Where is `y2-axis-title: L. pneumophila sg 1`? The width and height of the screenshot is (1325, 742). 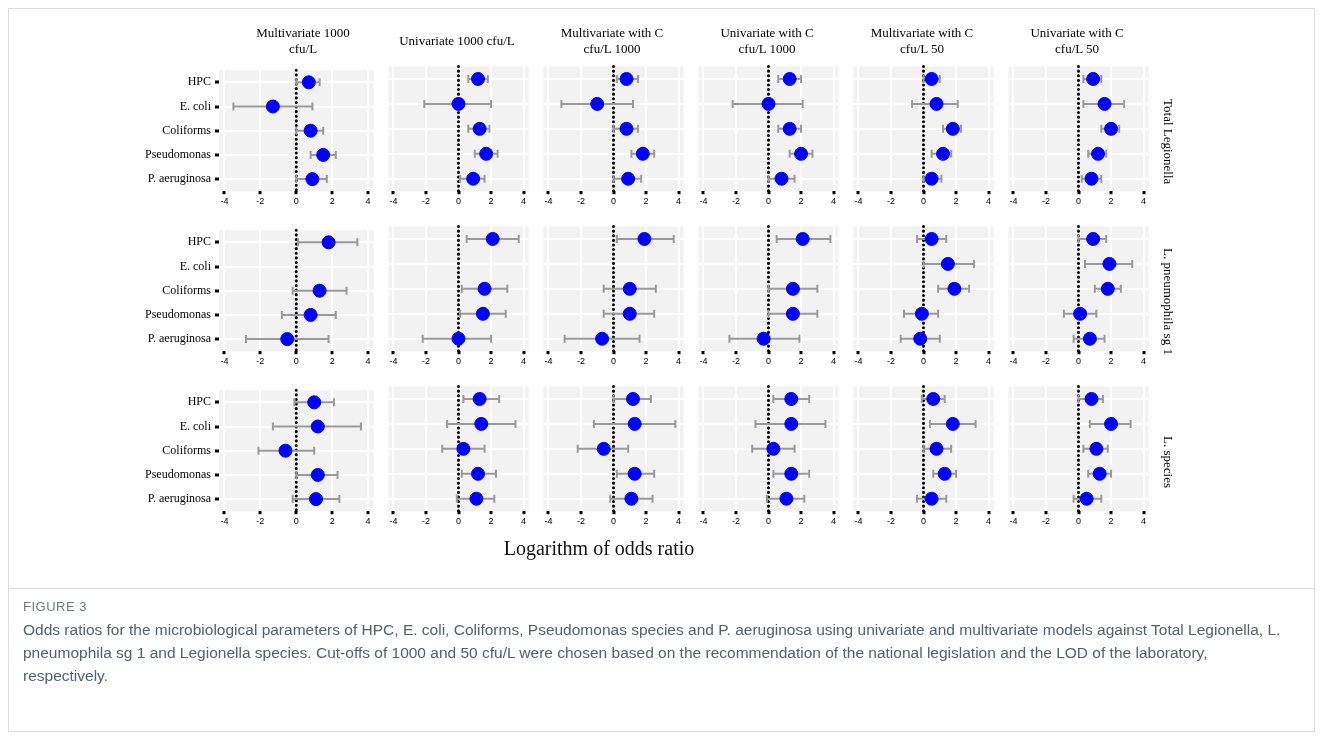 y2-axis-title: L. pneumophila sg 1 is located at coordinates (1168, 301).